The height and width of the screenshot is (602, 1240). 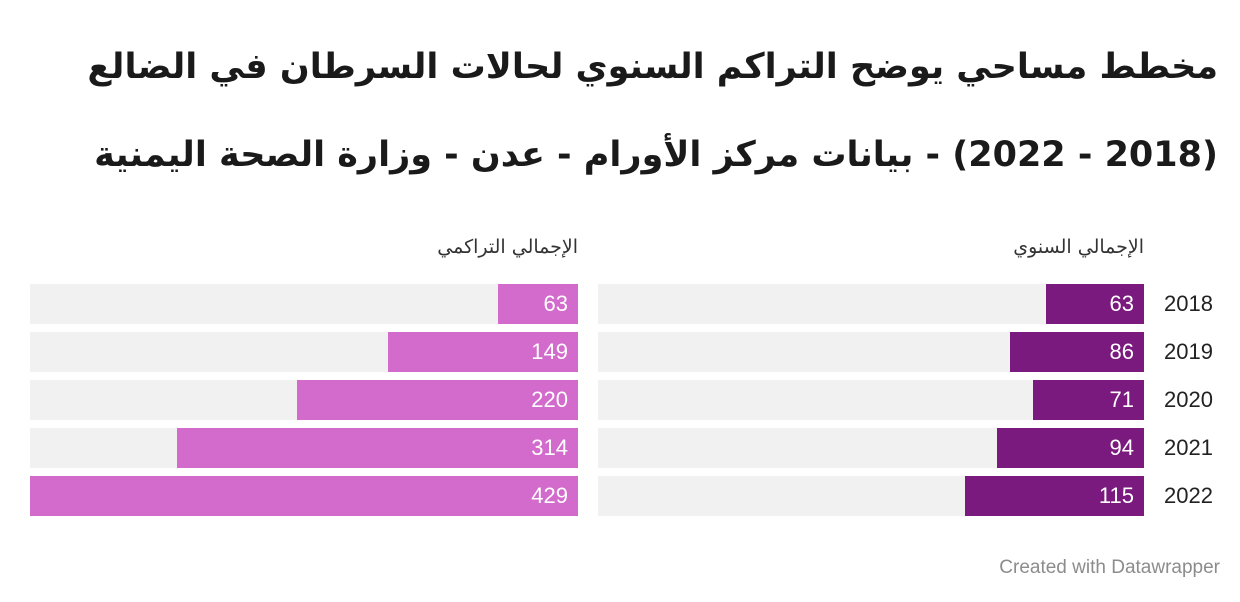 What do you see at coordinates (1070, 448) in the screenshot?
I see `annual-bar: 94` at bounding box center [1070, 448].